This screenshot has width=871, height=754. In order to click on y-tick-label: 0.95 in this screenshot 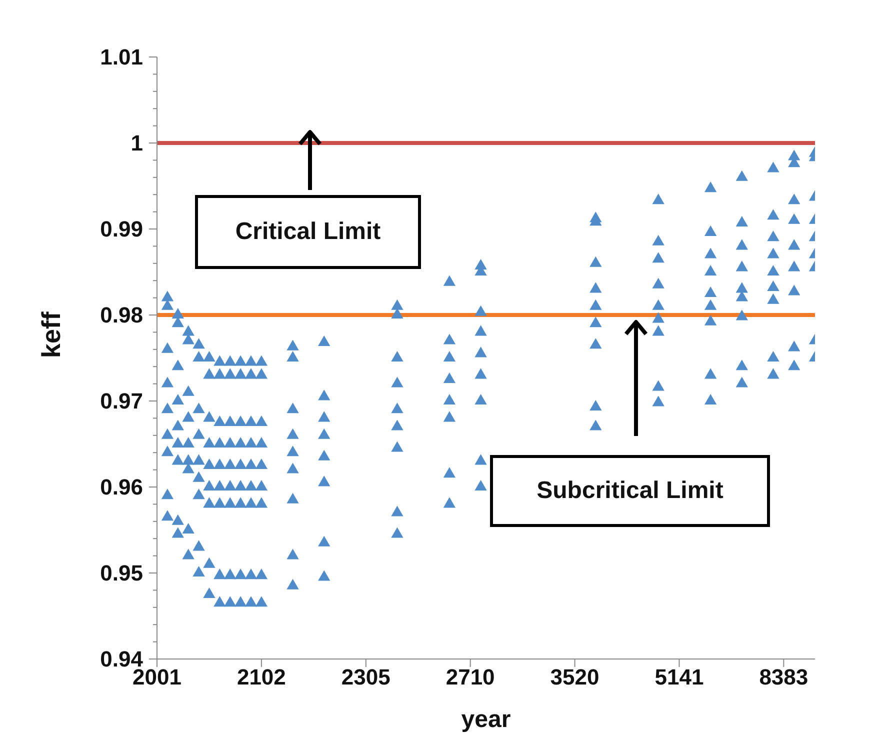, I will do `click(121, 573)`.